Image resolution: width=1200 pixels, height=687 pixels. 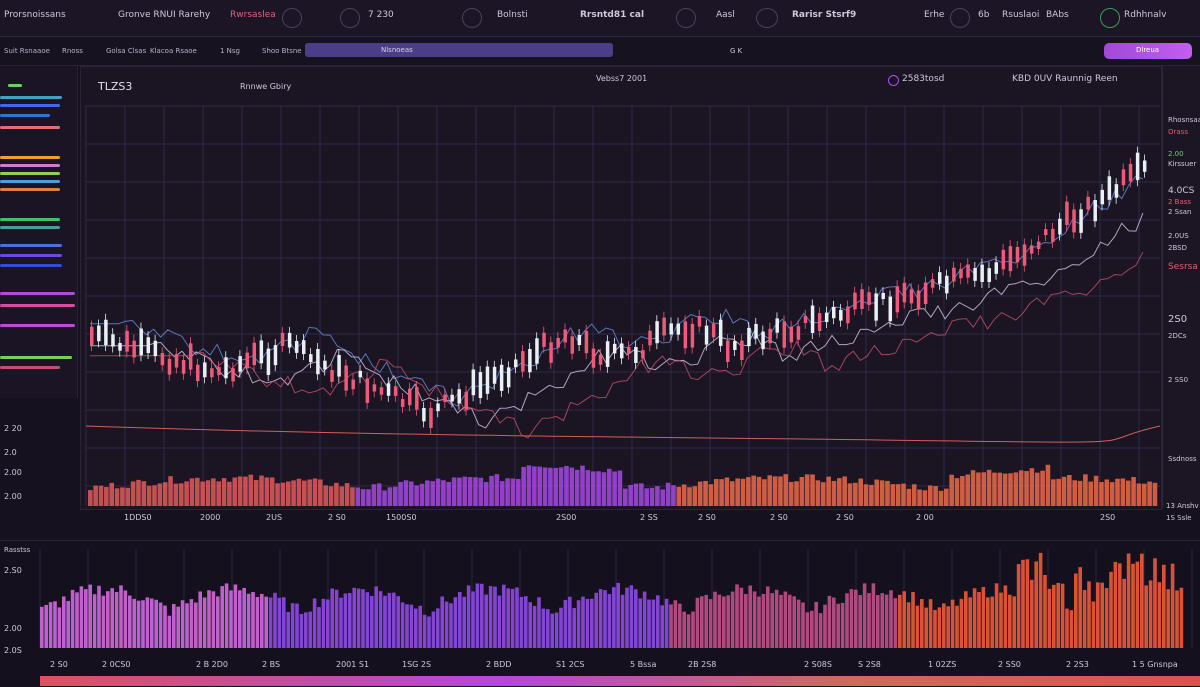 I want to click on top-menu-item: Rwrsaslea, so click(x=253, y=15).